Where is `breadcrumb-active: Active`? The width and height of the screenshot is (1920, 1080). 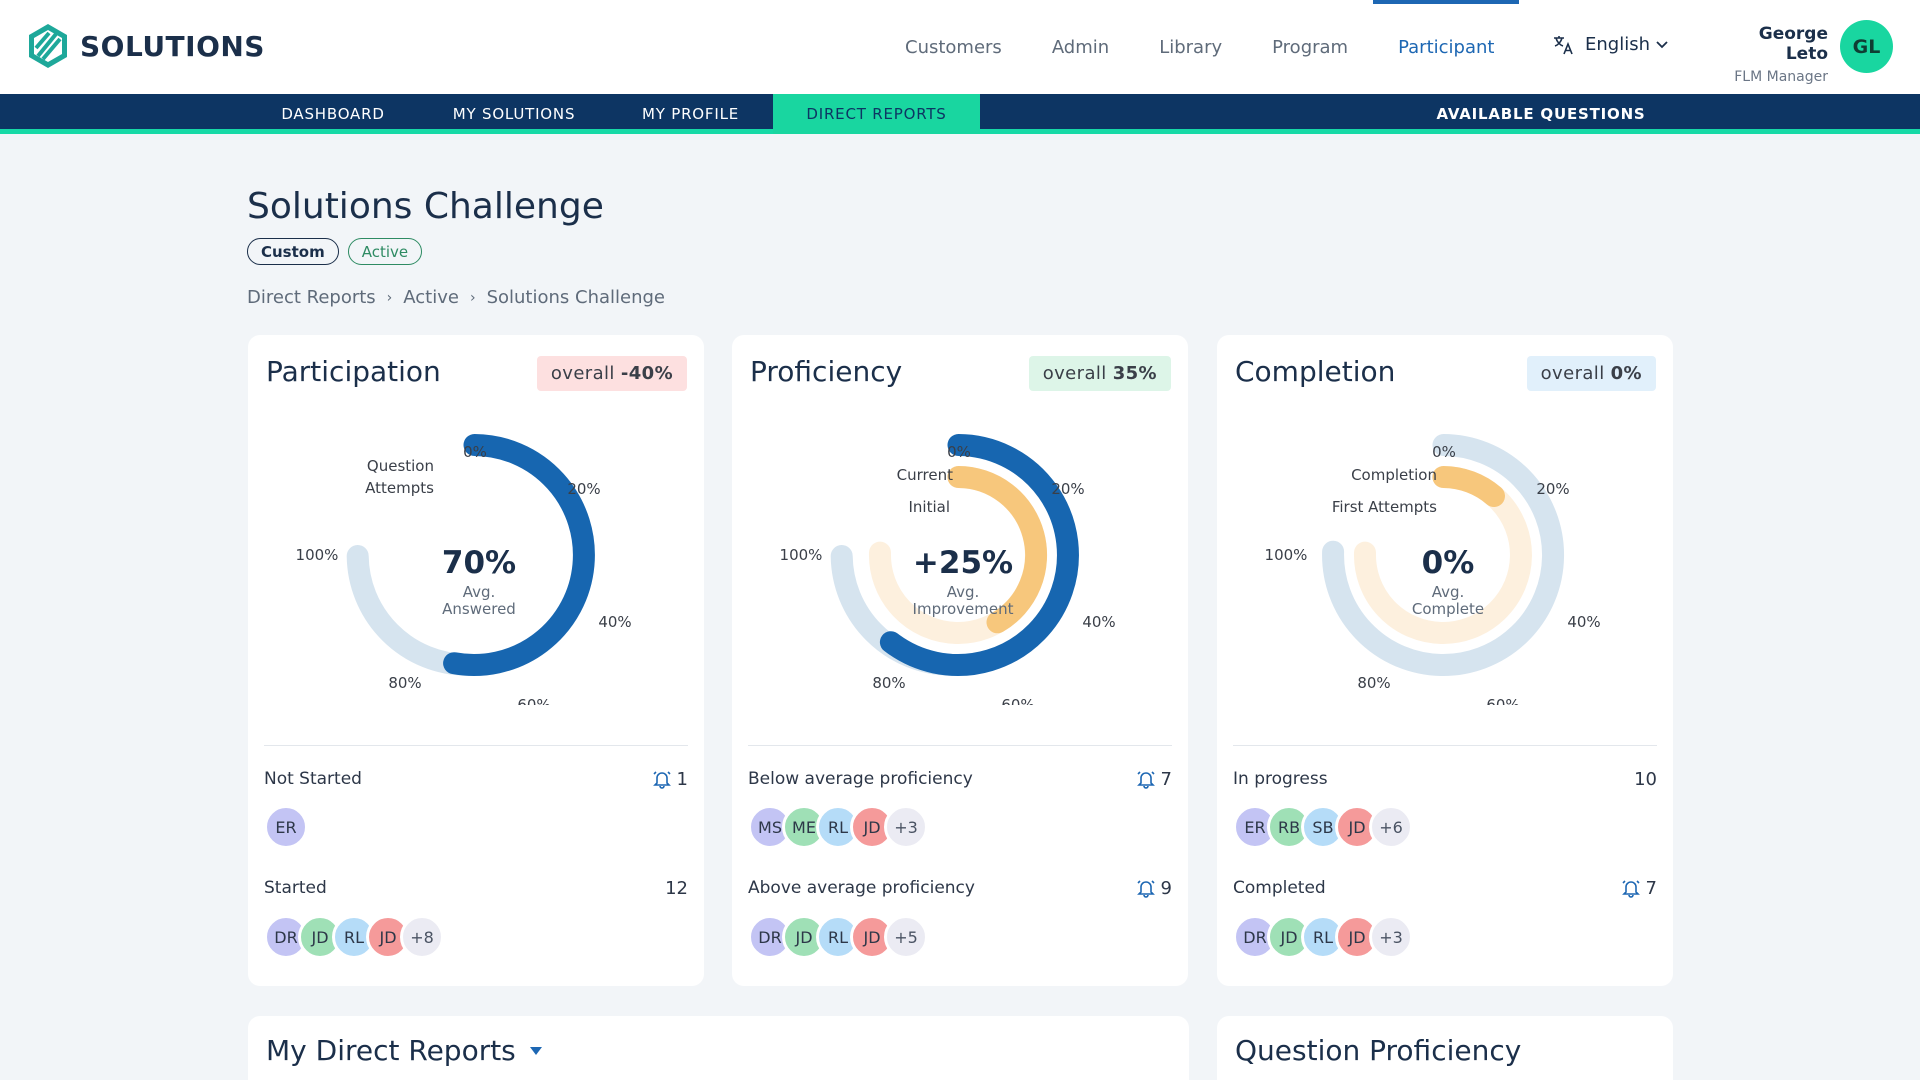 breadcrumb-active: Active is located at coordinates (431, 297).